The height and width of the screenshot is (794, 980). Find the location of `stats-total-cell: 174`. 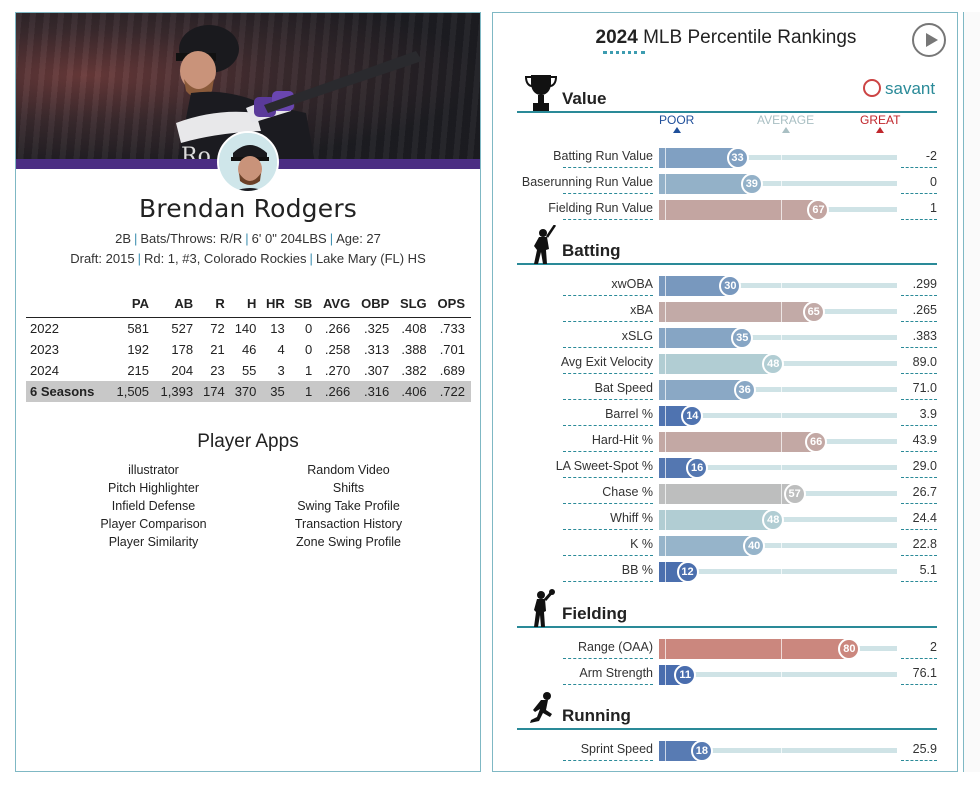

stats-total-cell: 174 is located at coordinates (215, 391).